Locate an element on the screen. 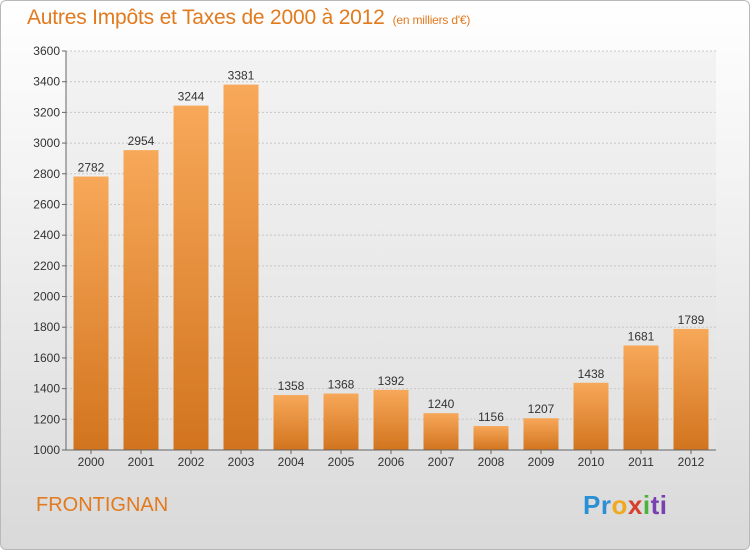 The image size is (750, 550). y-tick-label: 3000 is located at coordinates (46, 143).